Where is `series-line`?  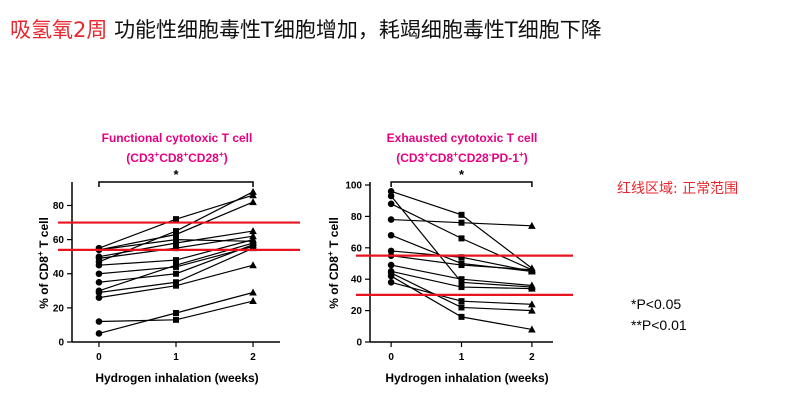 series-line is located at coordinates (461, 241).